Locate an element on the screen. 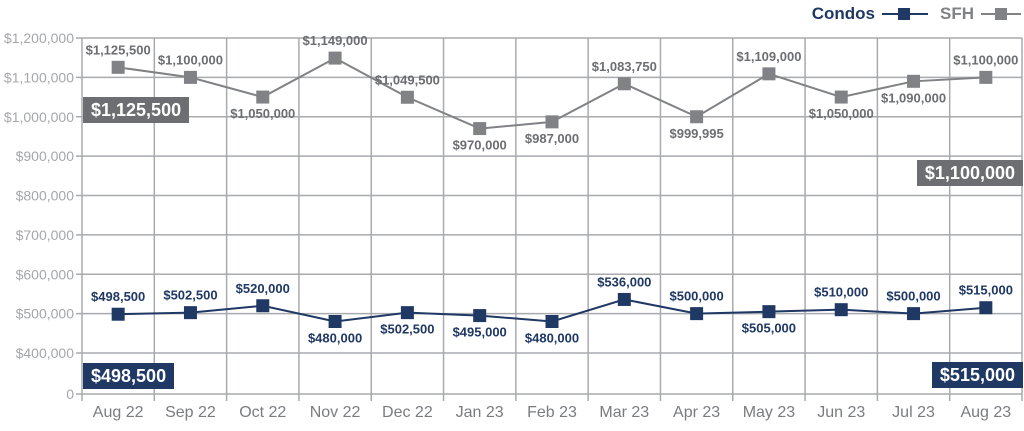 The width and height of the screenshot is (1024, 431). x-axis-tick-label: Aug 22 is located at coordinates (118, 412).